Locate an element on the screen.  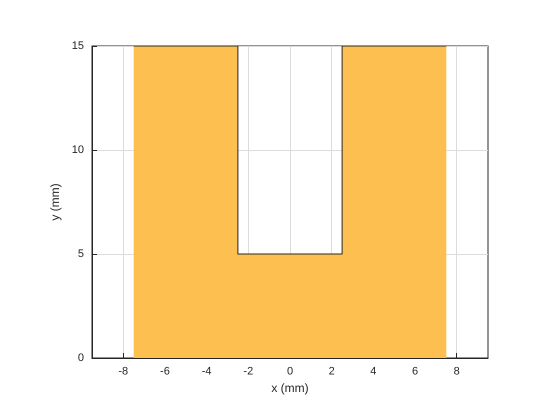
x-axis-title: x (mm) is located at coordinates (290, 387).